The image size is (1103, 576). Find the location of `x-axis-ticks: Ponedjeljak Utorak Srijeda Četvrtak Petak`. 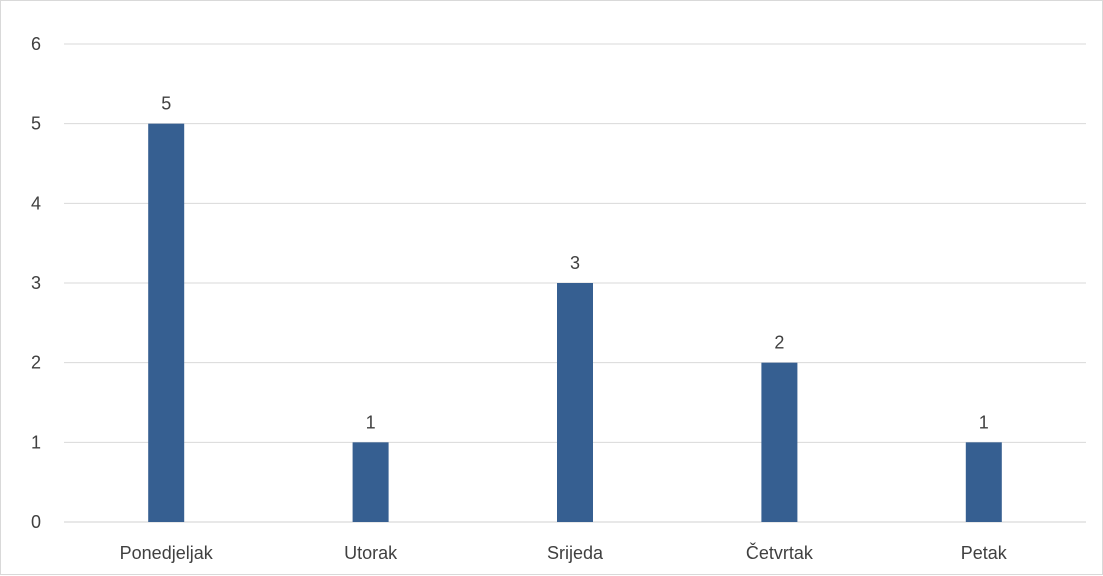

x-axis-ticks: Ponedjeljak Utorak Srijeda Četvrtak Petak is located at coordinates (564, 552).